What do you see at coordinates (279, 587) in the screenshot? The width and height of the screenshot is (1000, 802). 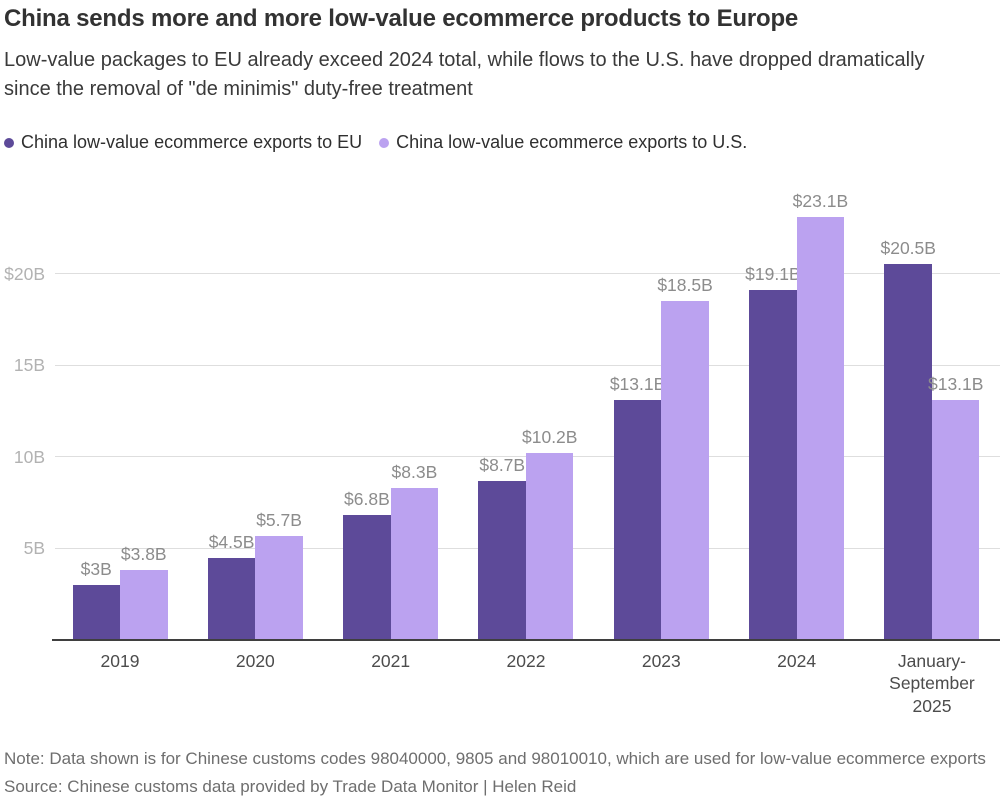 I see `bar-us-2020` at bounding box center [279, 587].